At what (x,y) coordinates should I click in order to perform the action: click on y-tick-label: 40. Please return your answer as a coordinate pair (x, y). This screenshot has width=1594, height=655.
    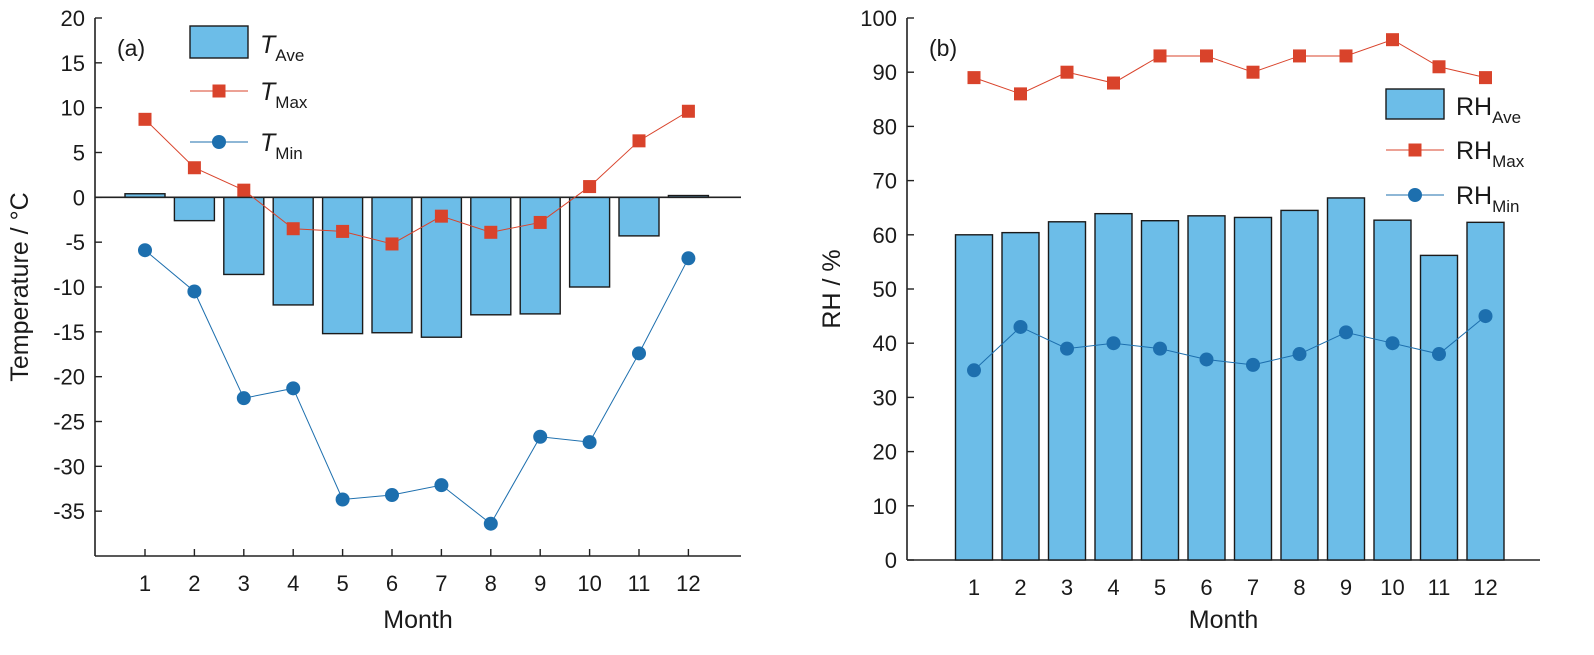
    Looking at the image, I should click on (885, 343).